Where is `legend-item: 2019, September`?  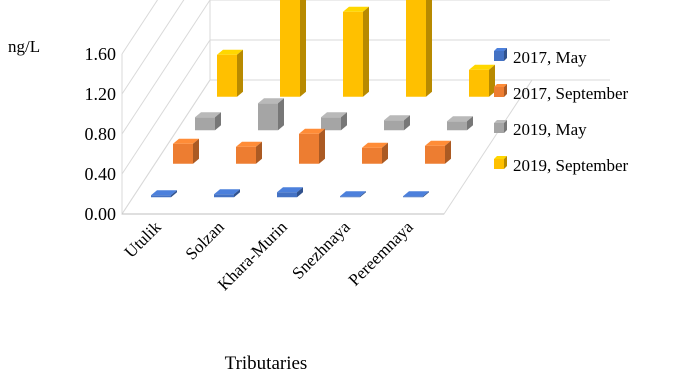 legend-item: 2019, September is located at coordinates (561, 165).